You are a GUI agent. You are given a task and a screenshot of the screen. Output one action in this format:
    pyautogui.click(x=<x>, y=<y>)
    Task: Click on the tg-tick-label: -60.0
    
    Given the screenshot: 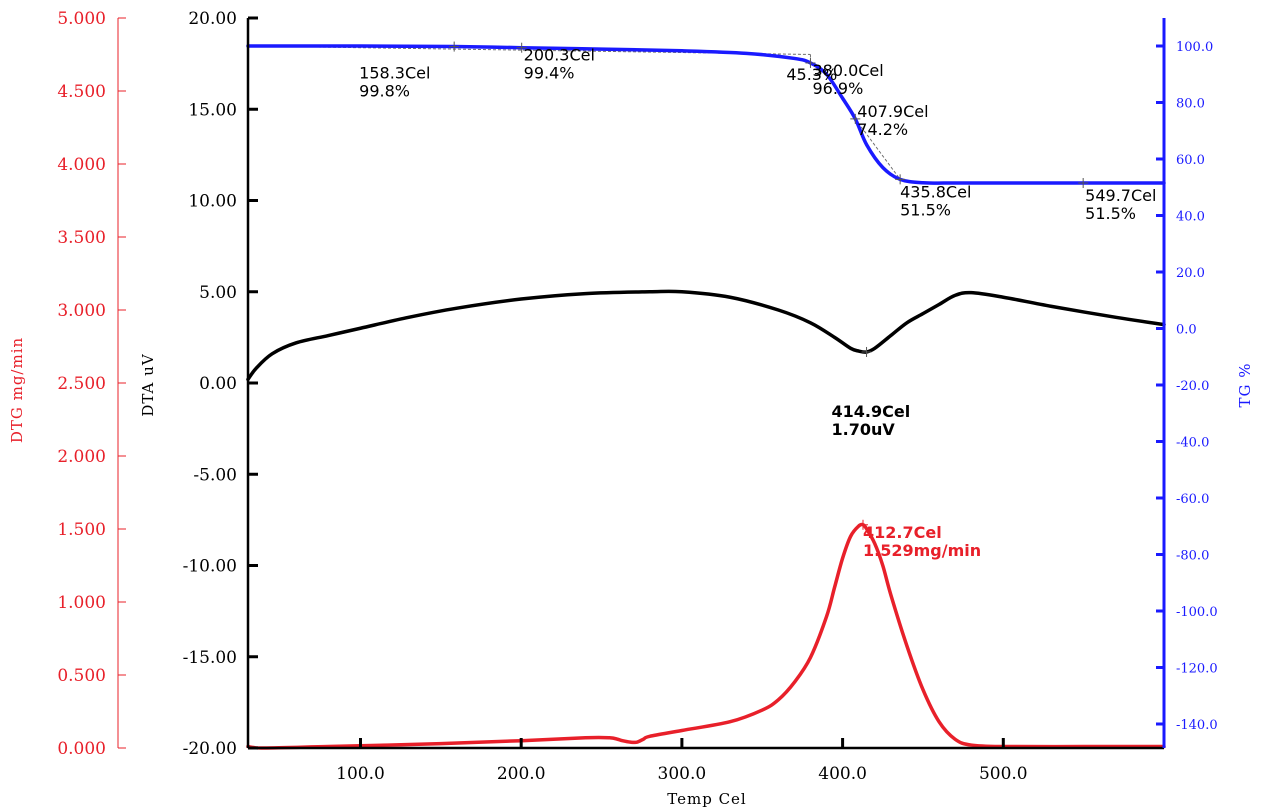 What is the action you would take?
    pyautogui.click(x=1192, y=499)
    